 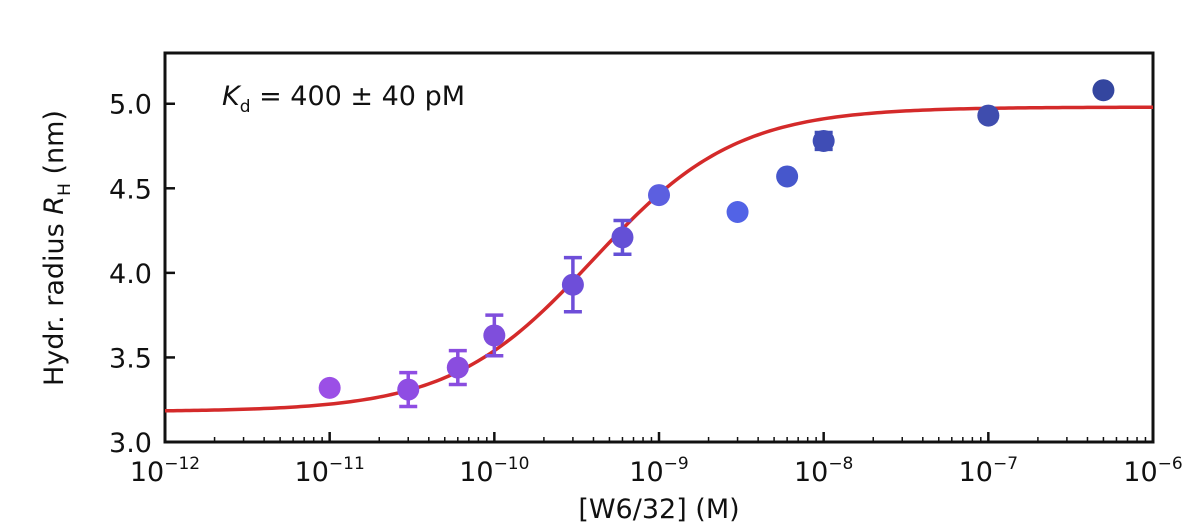 What do you see at coordinates (130, 105) in the screenshot?
I see `y-tick-label: 5.0` at bounding box center [130, 105].